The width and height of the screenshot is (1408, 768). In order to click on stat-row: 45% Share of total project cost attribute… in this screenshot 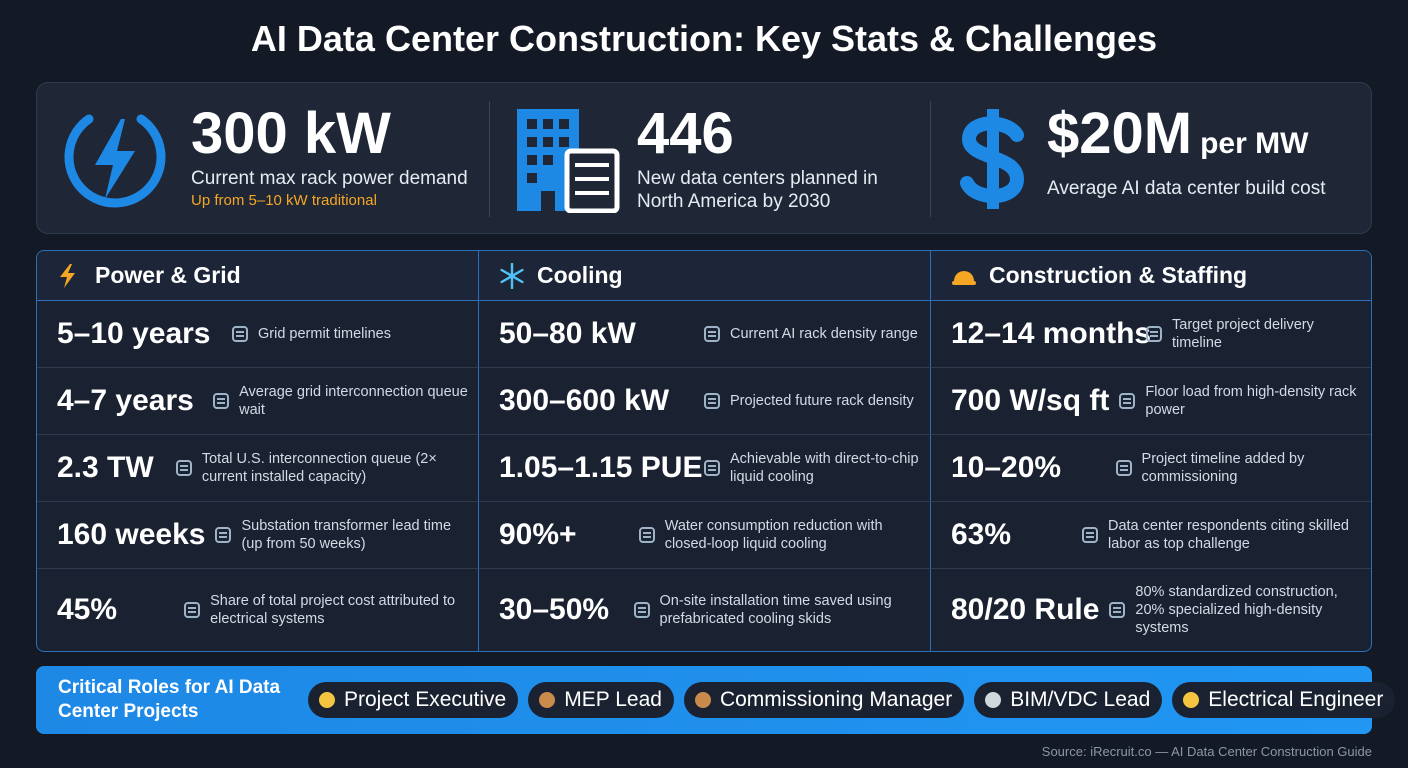, I will do `click(258, 610)`.